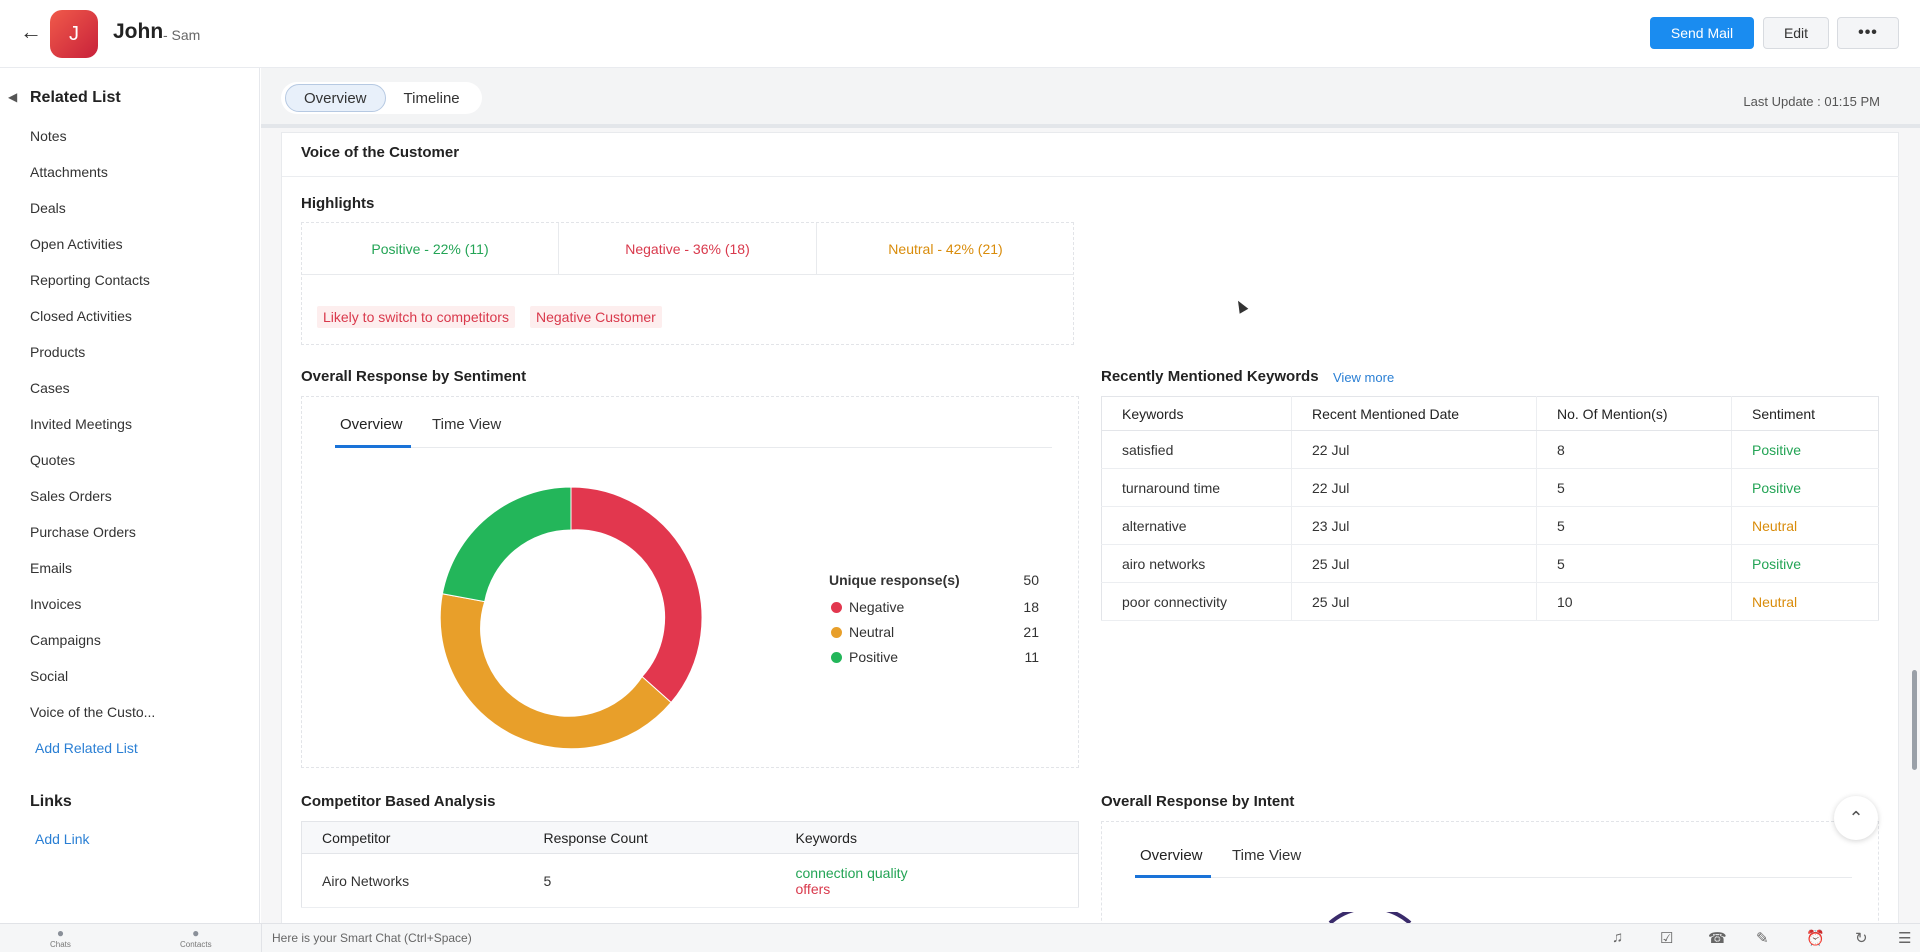  What do you see at coordinates (1210, 376) in the screenshot?
I see `keywords-title: Recently Mentioned Keywords` at bounding box center [1210, 376].